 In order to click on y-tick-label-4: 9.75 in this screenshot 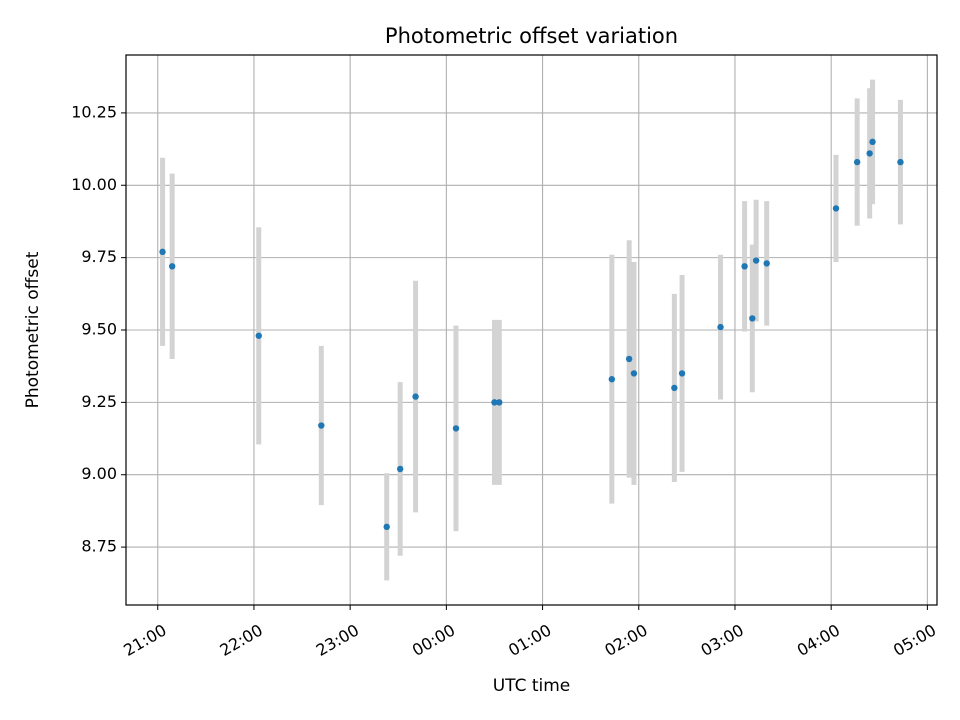, I will do `click(99, 256)`.